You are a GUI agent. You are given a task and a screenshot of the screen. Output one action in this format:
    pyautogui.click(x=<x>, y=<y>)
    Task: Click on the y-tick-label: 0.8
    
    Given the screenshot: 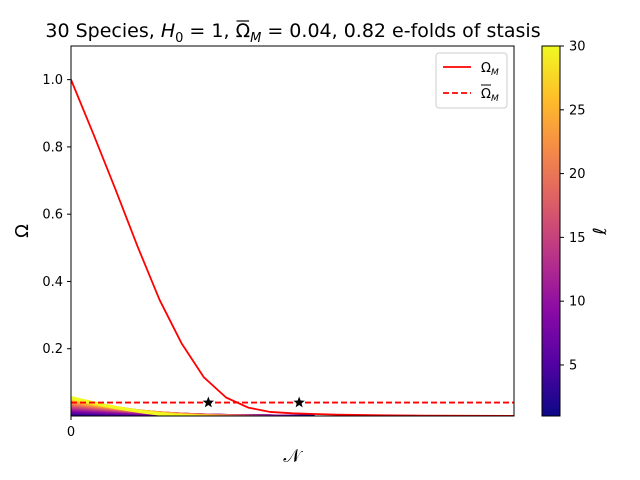 What is the action you would take?
    pyautogui.click(x=52, y=147)
    